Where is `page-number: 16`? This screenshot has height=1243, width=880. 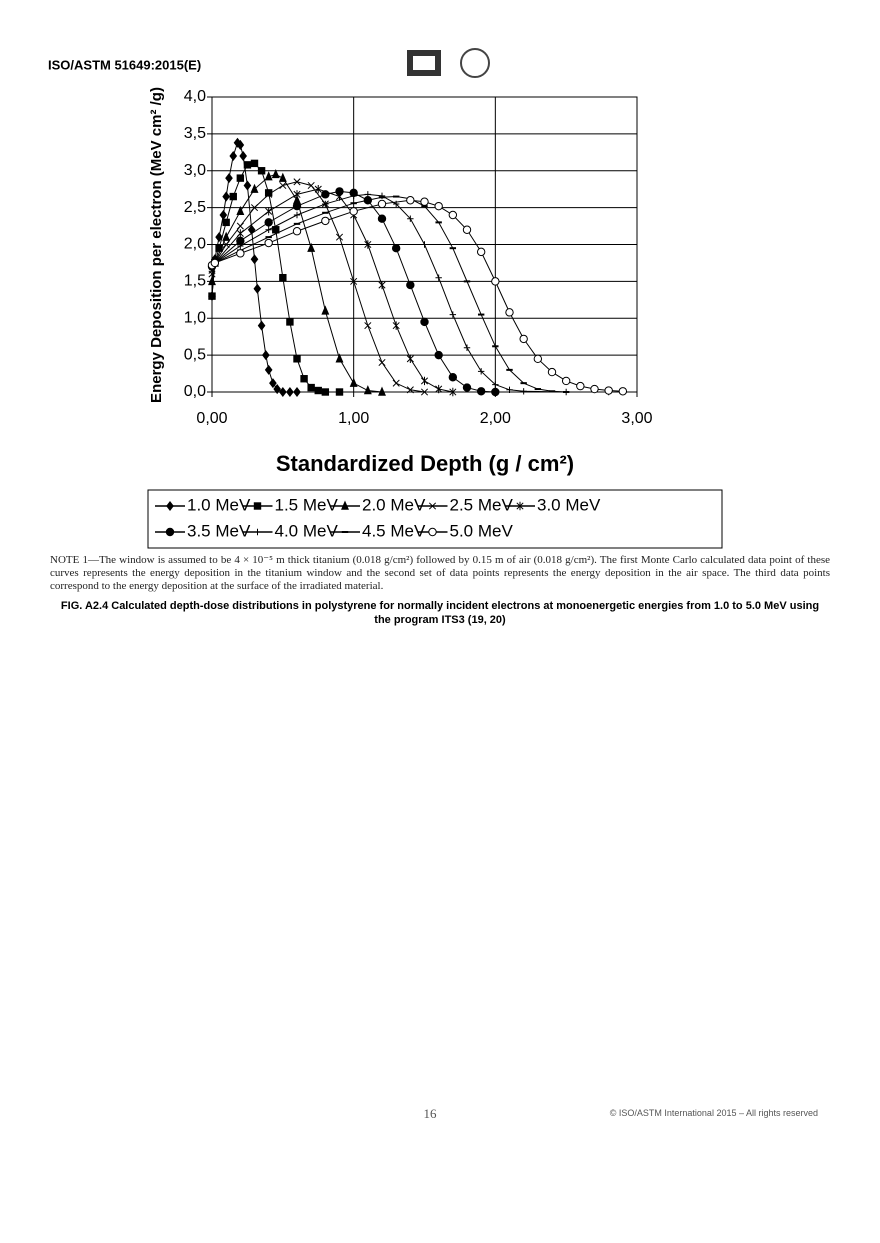 page-number: 16 is located at coordinates (430, 1113).